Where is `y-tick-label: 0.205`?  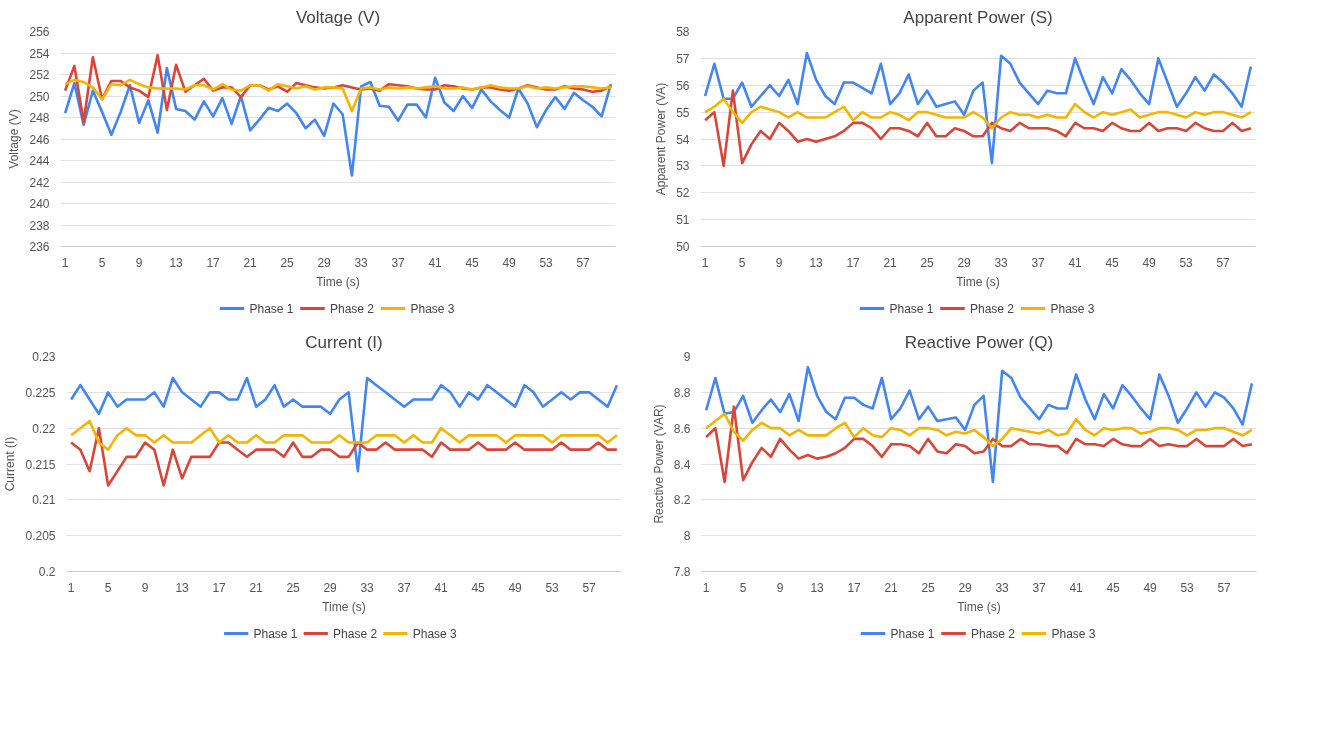 y-tick-label: 0.205 is located at coordinates (40, 536).